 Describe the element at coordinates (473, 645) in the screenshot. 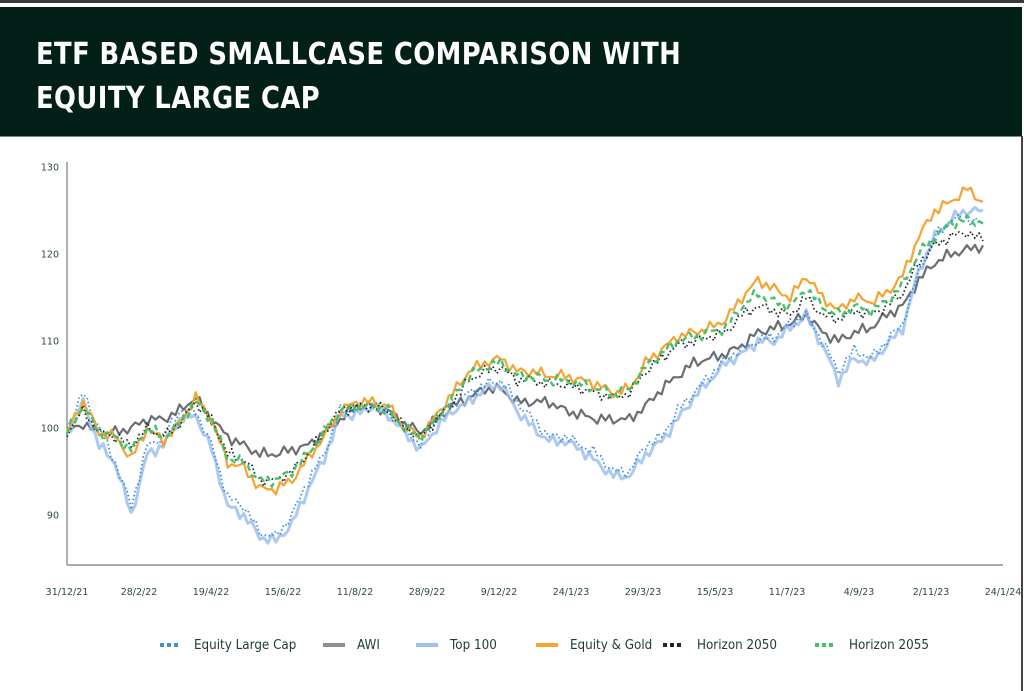

I see `legend-label: Top 100` at that location.